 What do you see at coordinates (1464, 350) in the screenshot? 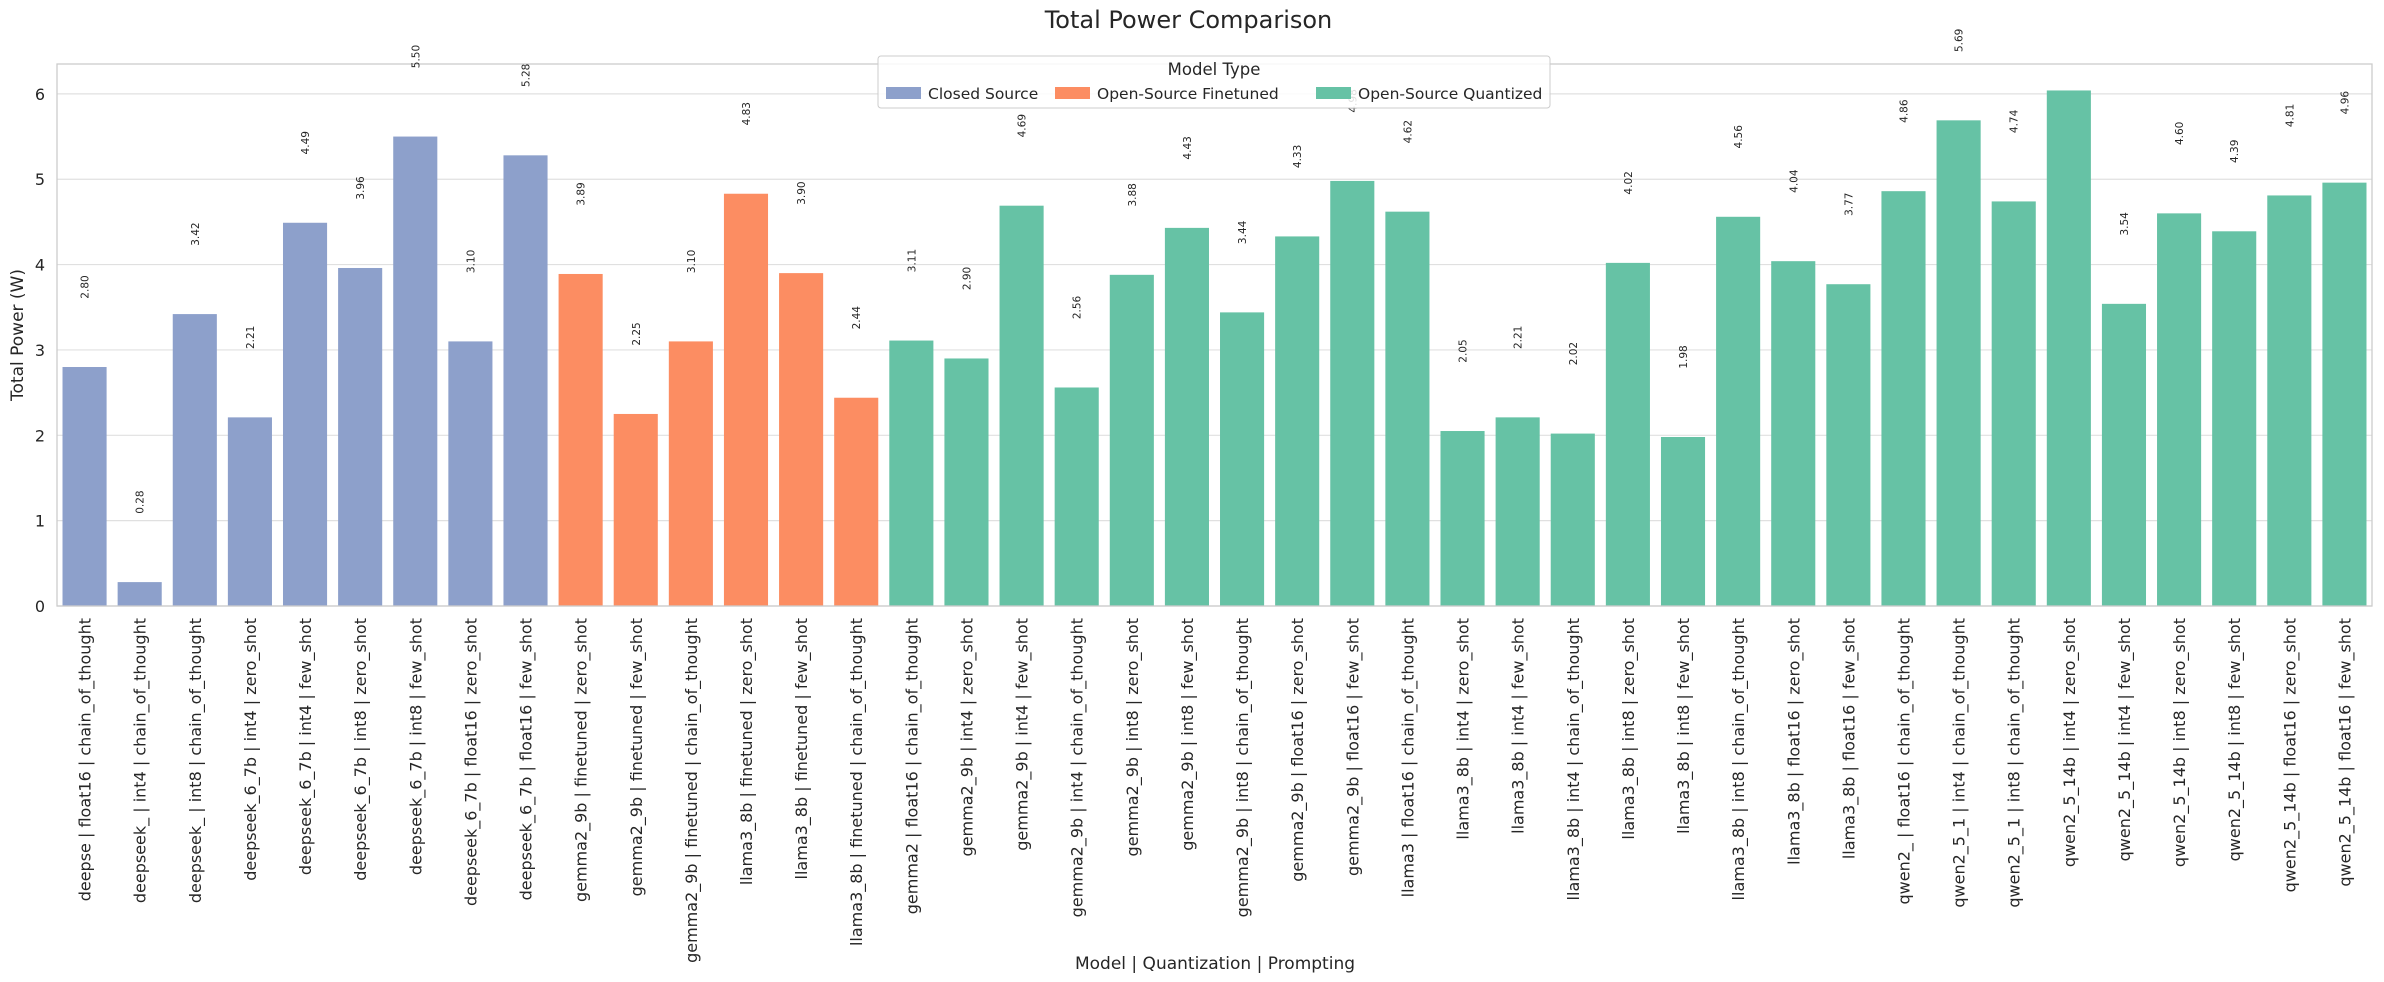
I see `data-label: 2.05` at bounding box center [1464, 350].